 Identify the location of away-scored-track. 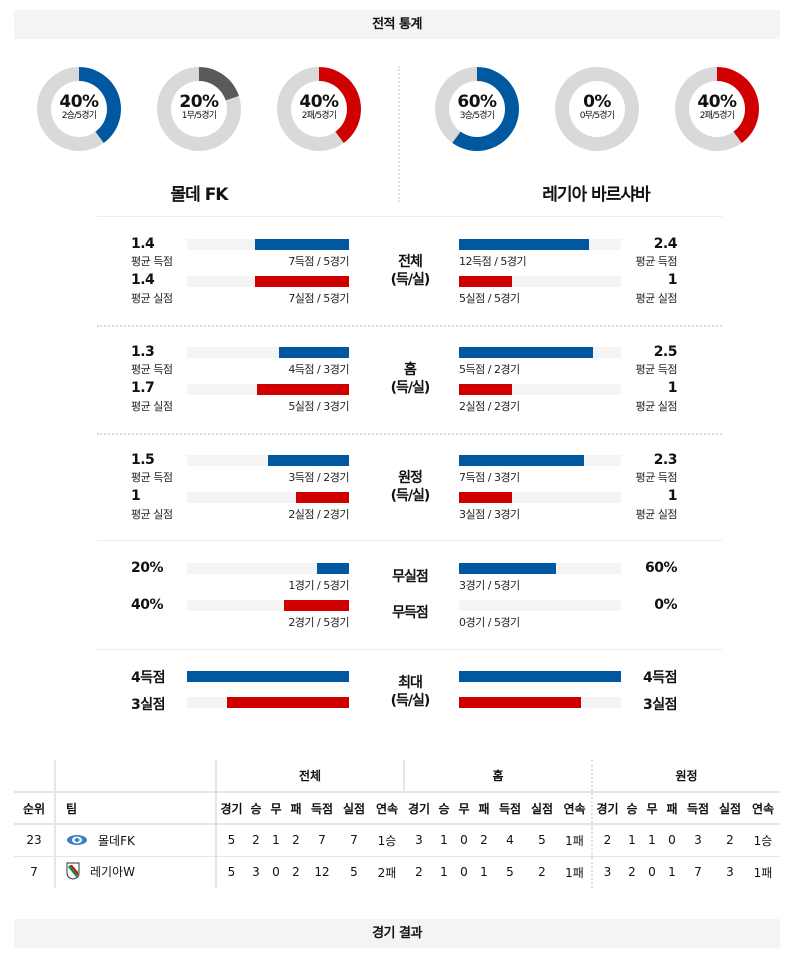
(540, 352).